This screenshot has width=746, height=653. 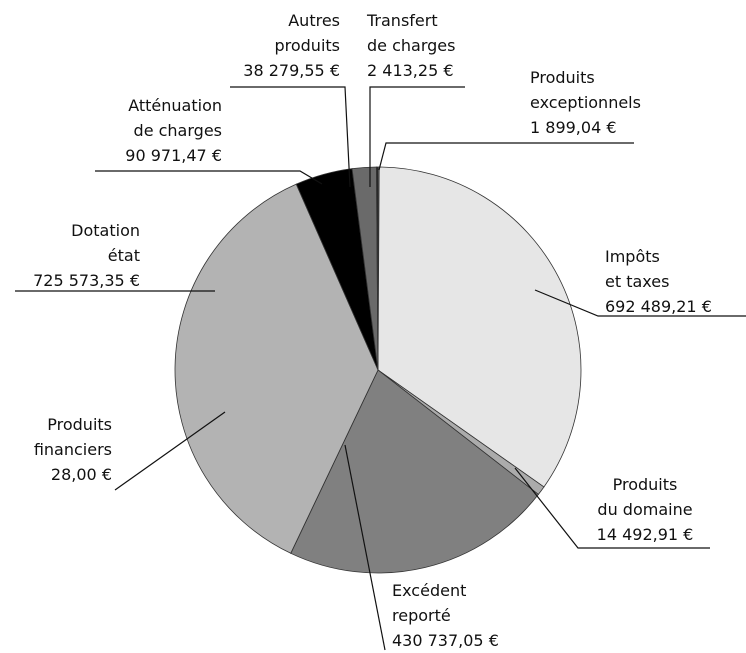 I want to click on slice-label: Atténuation de charges 90 971,47 €, so click(x=141, y=130).